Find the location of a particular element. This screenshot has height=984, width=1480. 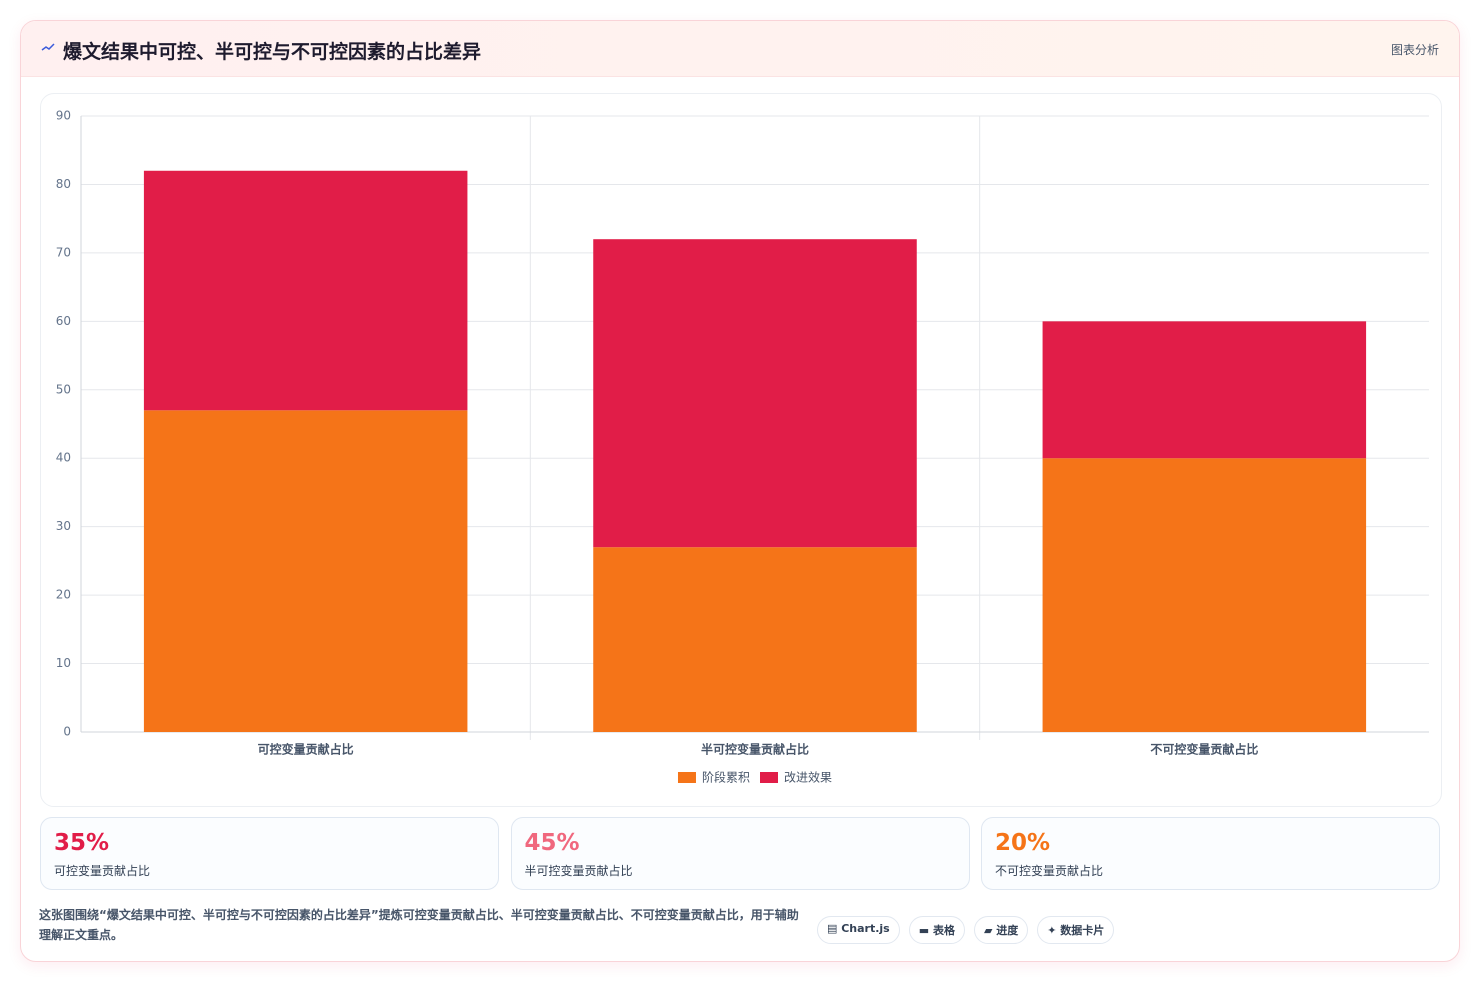

stat-label: 半可控变量贡献占比 is located at coordinates (578, 871).